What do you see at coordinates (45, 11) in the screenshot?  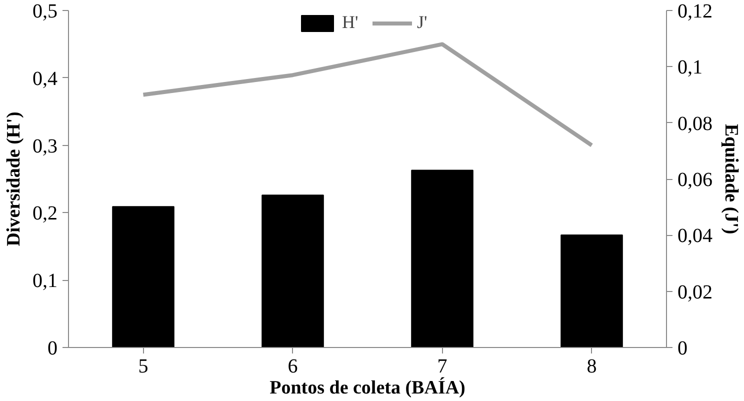 I see `y-tick-label: 0,5` at bounding box center [45, 11].